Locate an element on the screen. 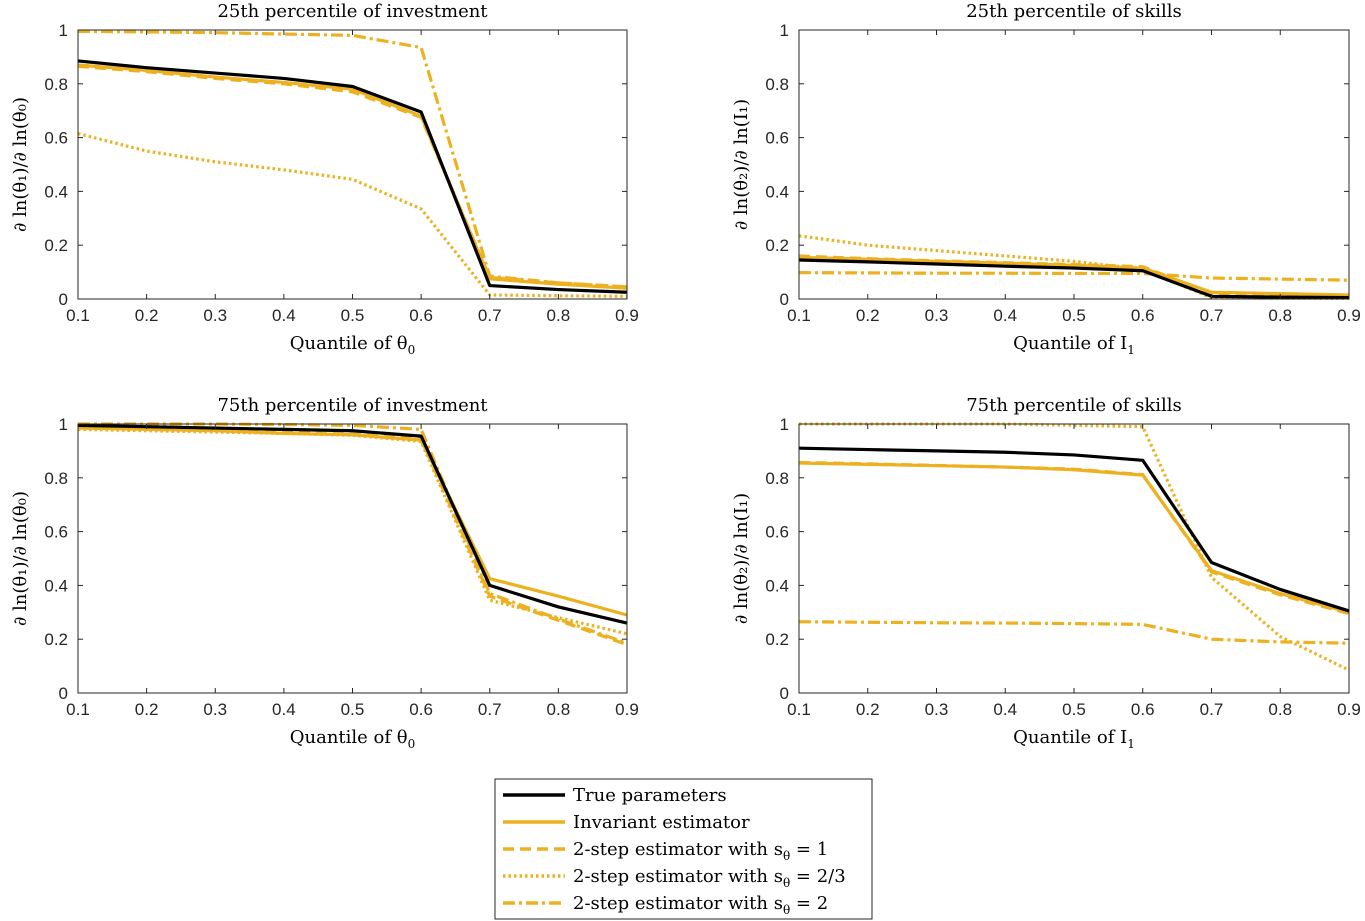 The width and height of the screenshot is (1365, 921). chart-title: 75th percentile of investment is located at coordinates (352, 405).